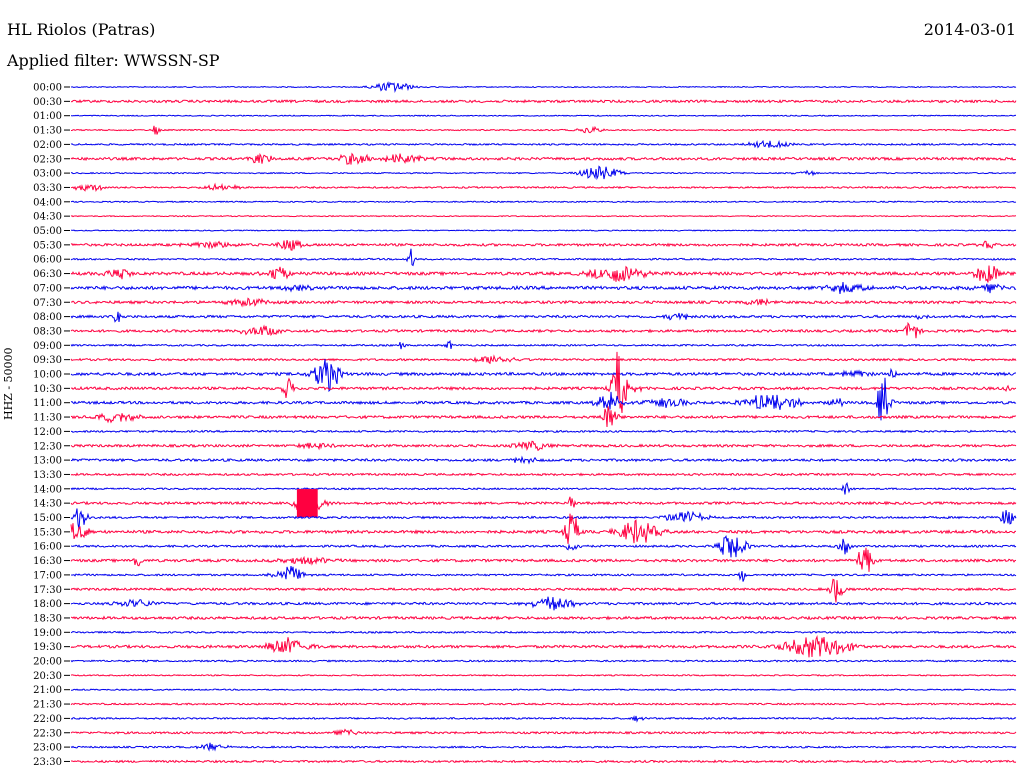 This screenshot has width=1024, height=780. Describe the element at coordinates (307, 503) in the screenshot. I see `saturated-signal-block` at that location.